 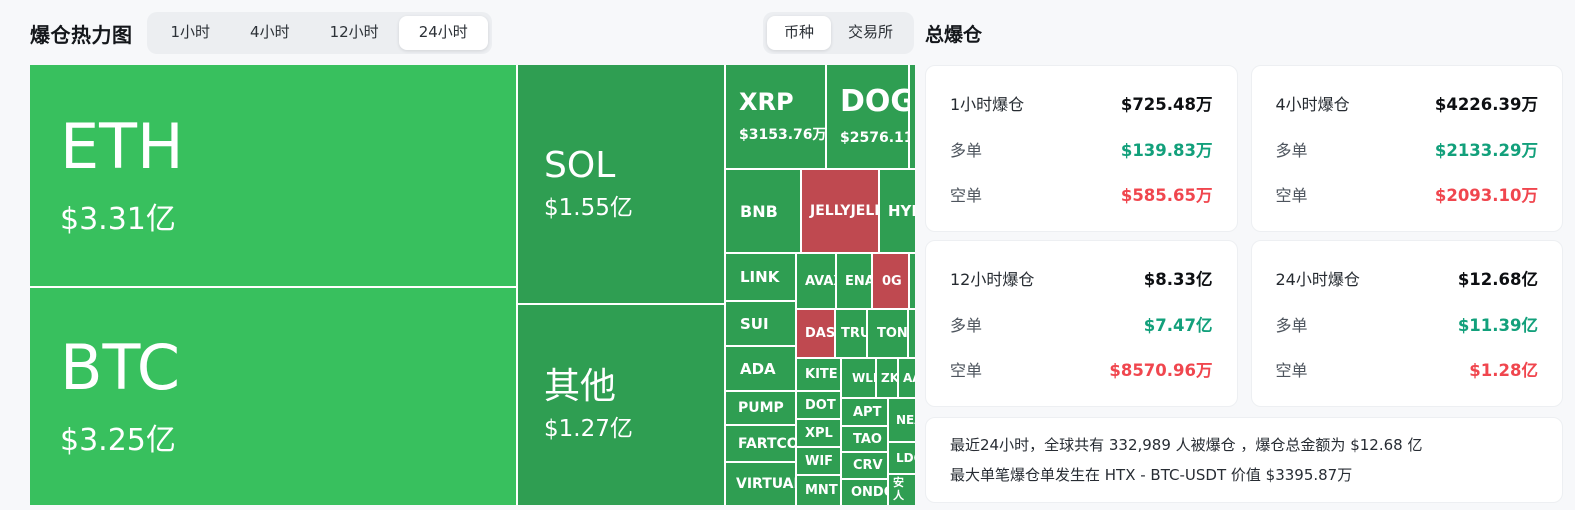 I want to click on stats-header: 总爆仓, so click(x=1244, y=33).